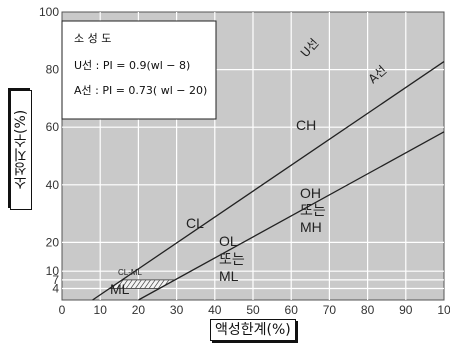 This screenshot has width=450, height=348. I want to click on region-label-oh: OH, so click(310, 193).